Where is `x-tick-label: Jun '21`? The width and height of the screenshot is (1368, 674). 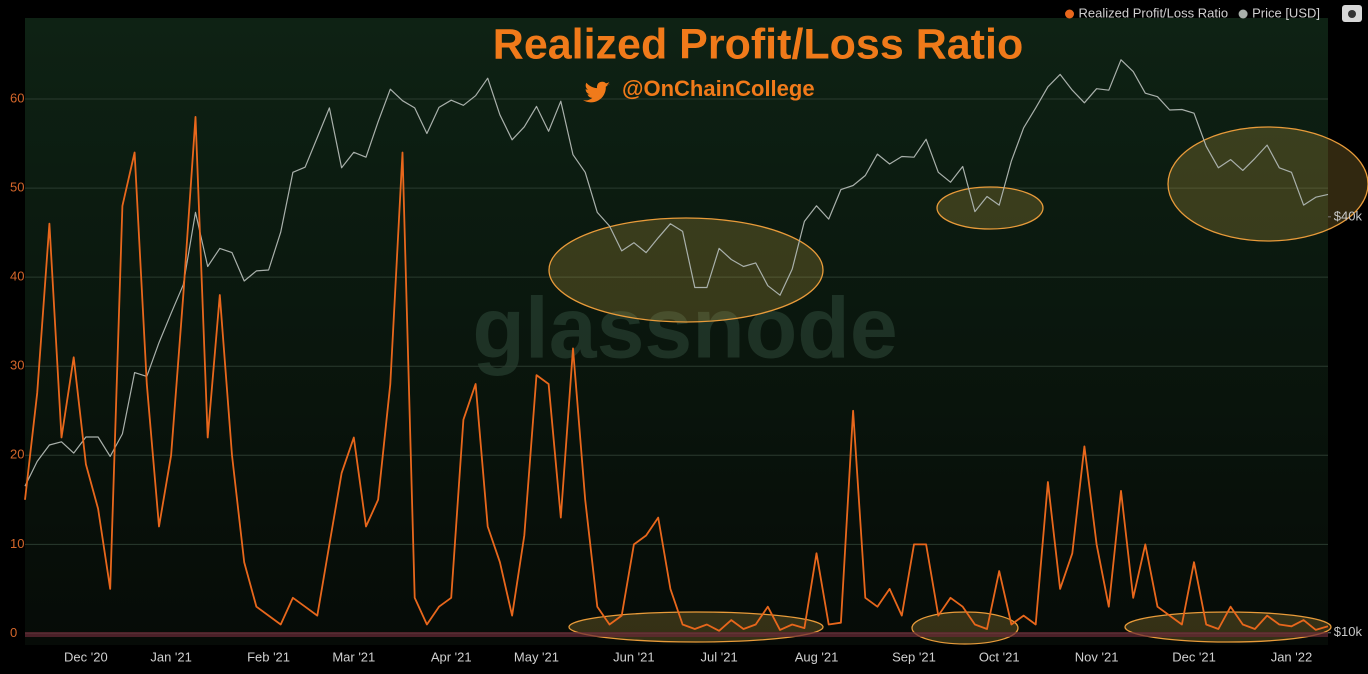
x-tick-label: Jun '21 is located at coordinates (634, 656).